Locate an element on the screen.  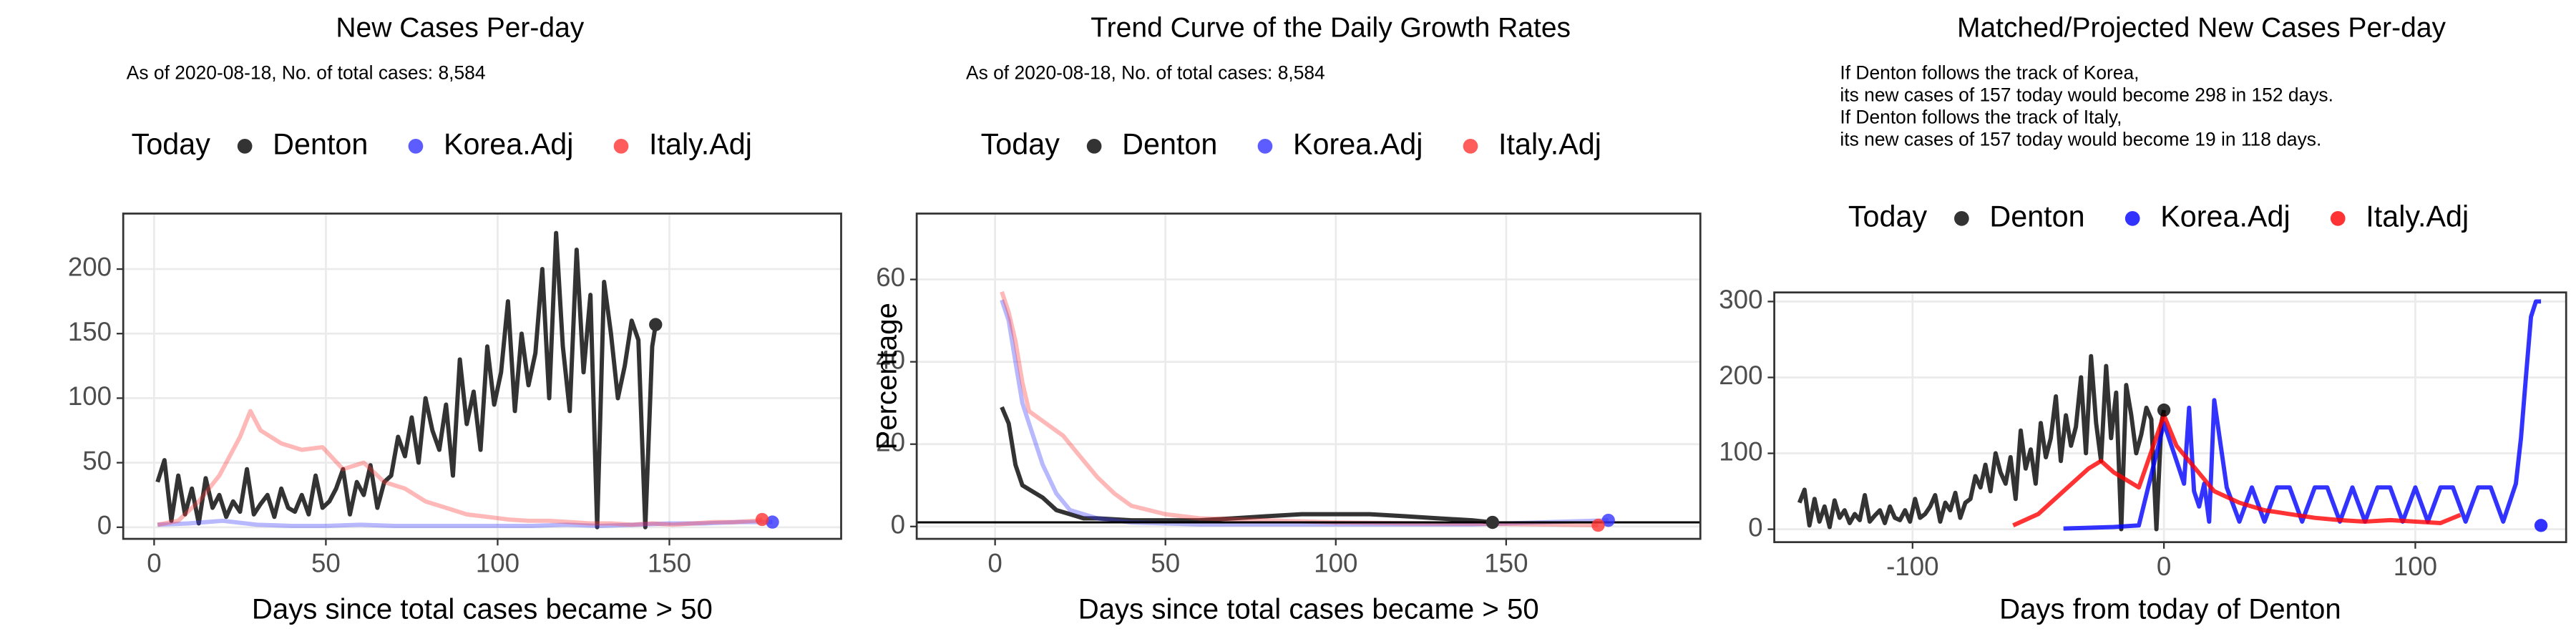
y-axis-label: Percentage is located at coordinates (887, 376).